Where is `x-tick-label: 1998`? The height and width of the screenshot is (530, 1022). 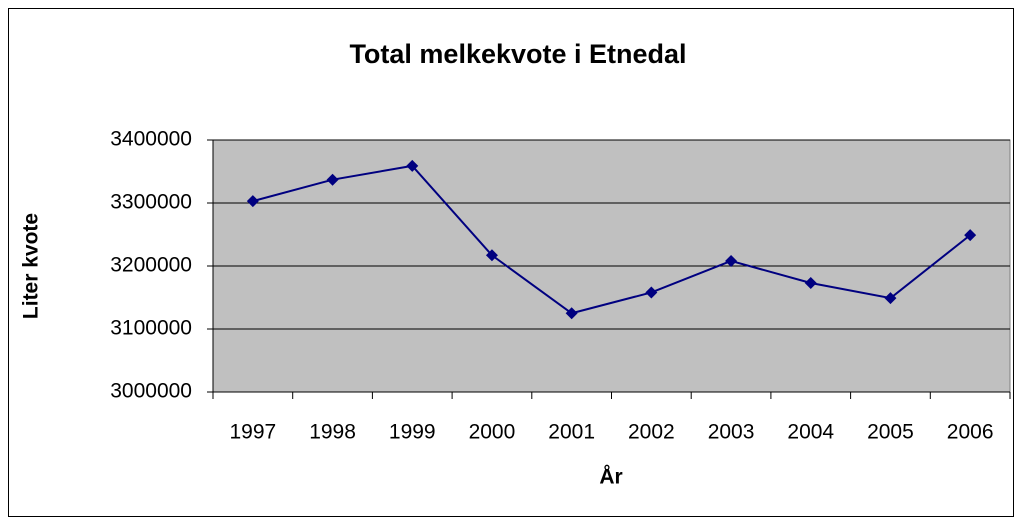 x-tick-label: 1998 is located at coordinates (332, 432).